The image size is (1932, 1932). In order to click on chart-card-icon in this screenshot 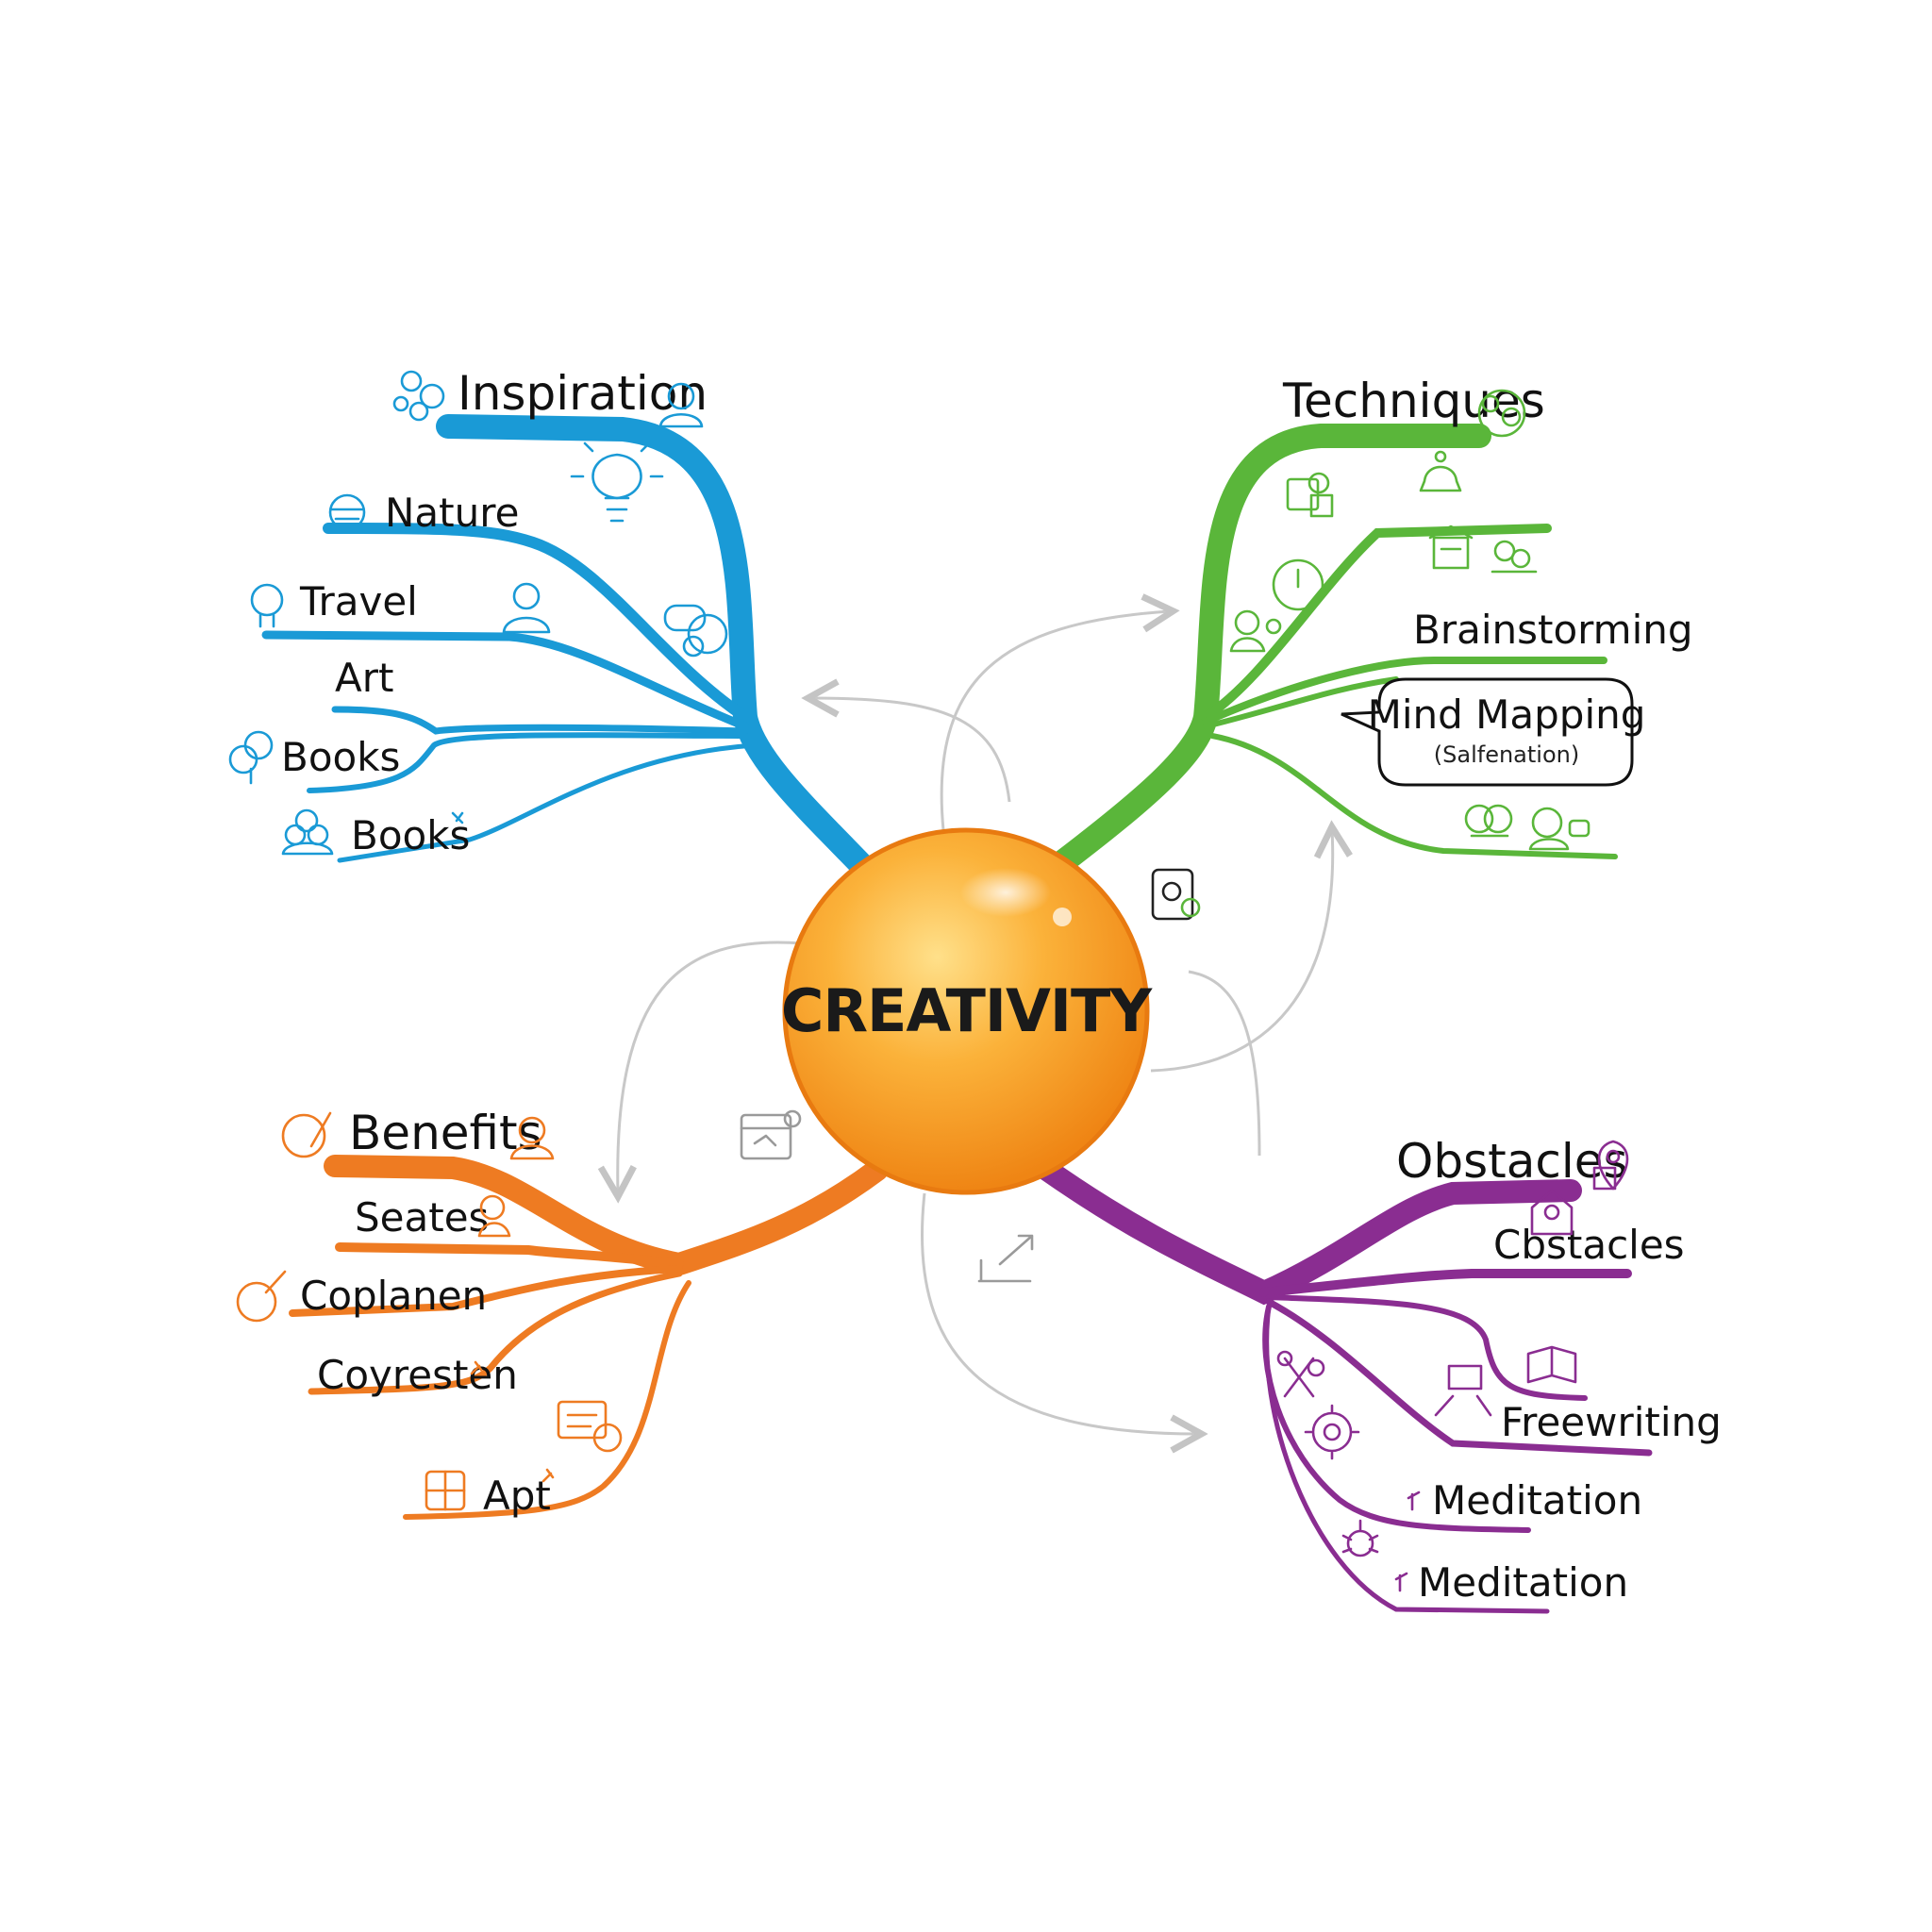, I will do `click(771, 1135)`.